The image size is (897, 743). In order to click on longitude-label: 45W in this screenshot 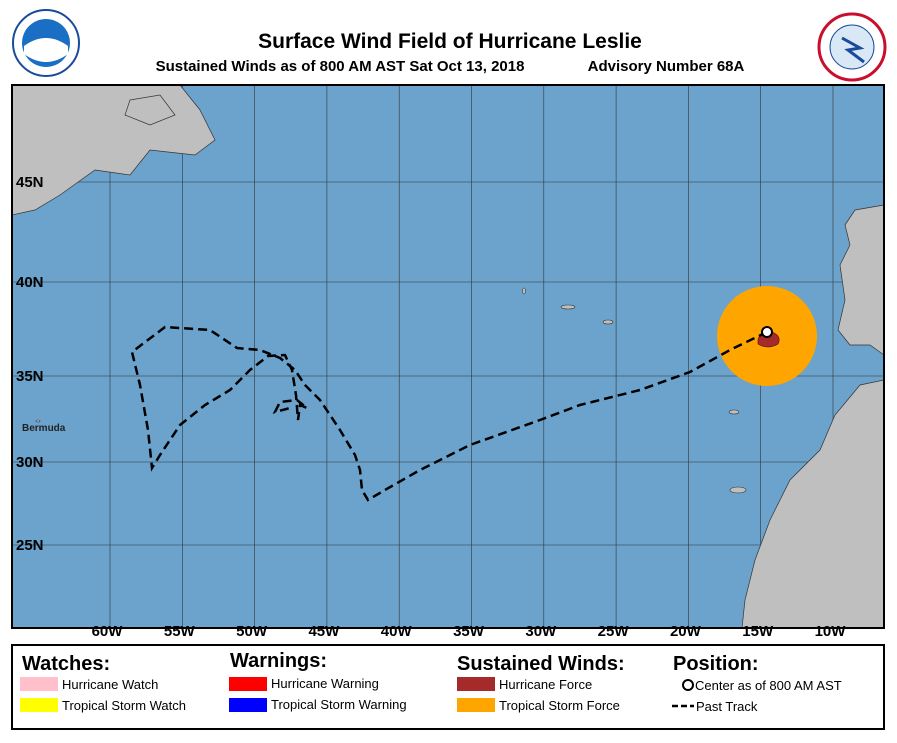, I will do `click(324, 631)`.